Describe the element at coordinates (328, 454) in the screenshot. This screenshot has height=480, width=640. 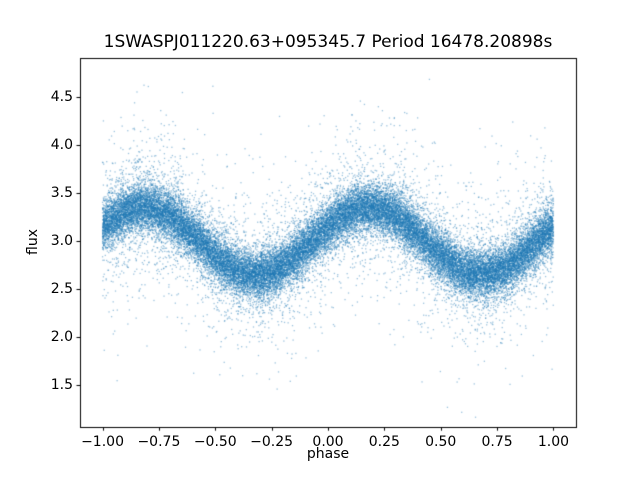
I see `x-axis-label: phase` at that location.